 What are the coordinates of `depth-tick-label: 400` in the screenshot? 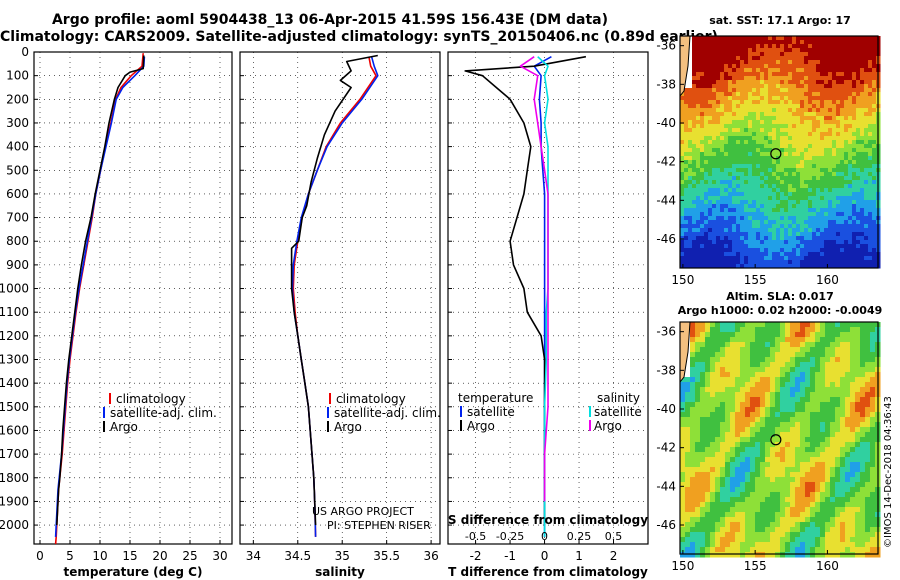 It's located at (17, 147).